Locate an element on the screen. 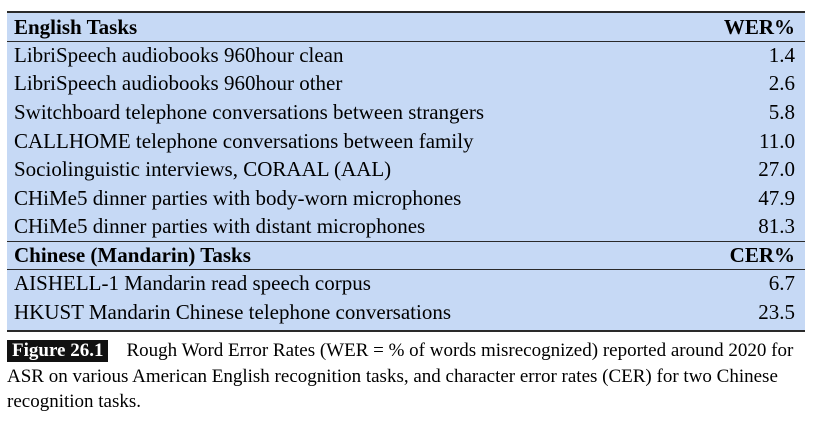 Image resolution: width=814 pixels, height=428 pixels. chinese-tasks-header: Chinese (Mandarin) Tasks is located at coordinates (132, 255).